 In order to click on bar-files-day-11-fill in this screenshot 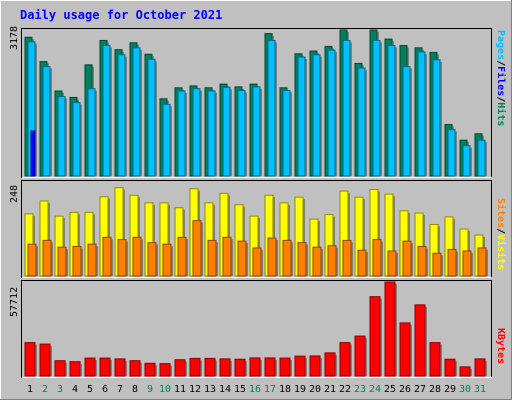, I will do `click(181, 133)`.